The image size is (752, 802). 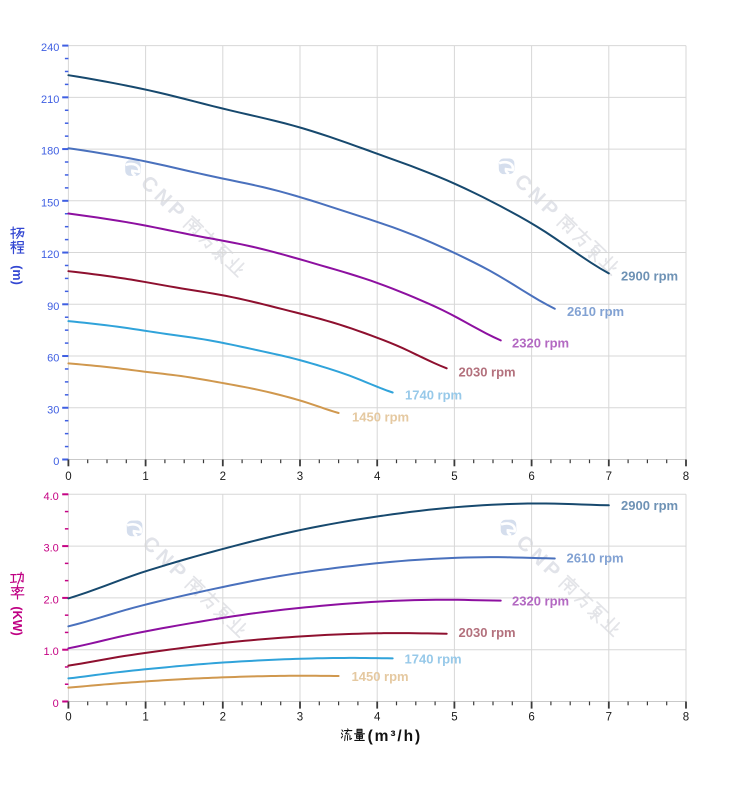 I want to click on svg-text: 90, so click(x=53, y=307).